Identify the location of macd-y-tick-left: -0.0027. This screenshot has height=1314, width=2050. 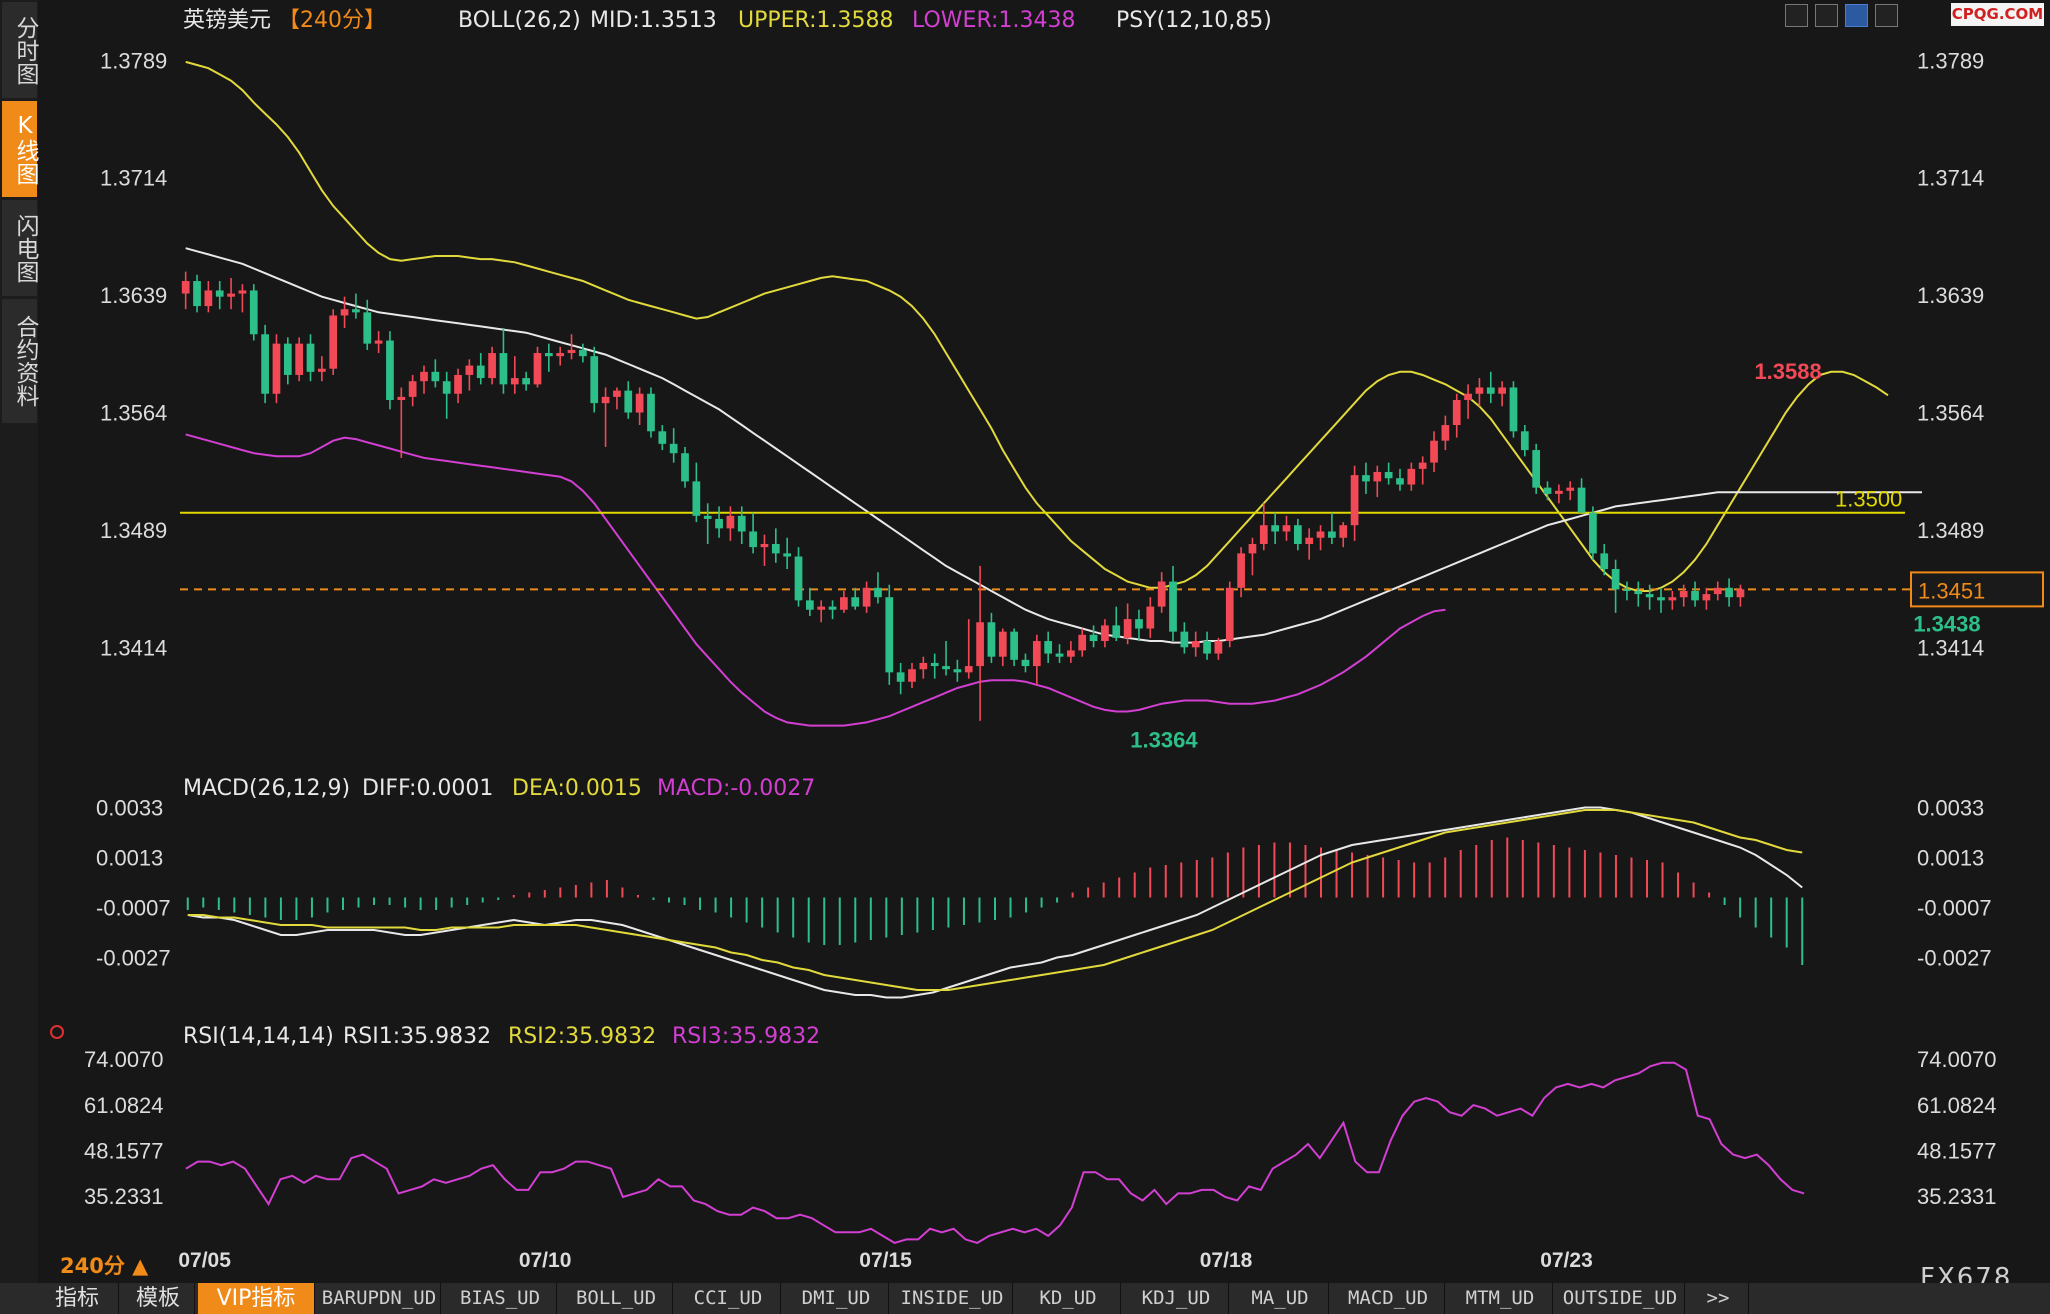
(133, 958).